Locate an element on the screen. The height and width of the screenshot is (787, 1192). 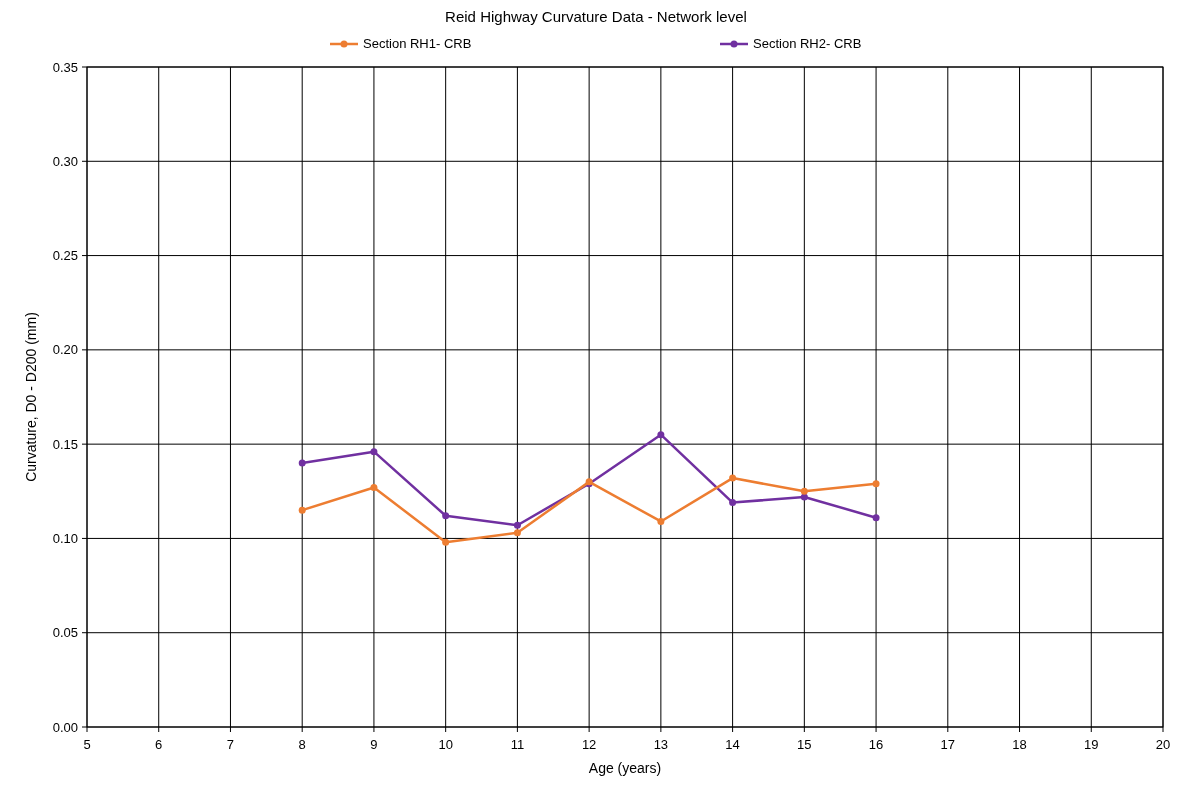
legend-label: Section RH2- CRB is located at coordinates (807, 43).